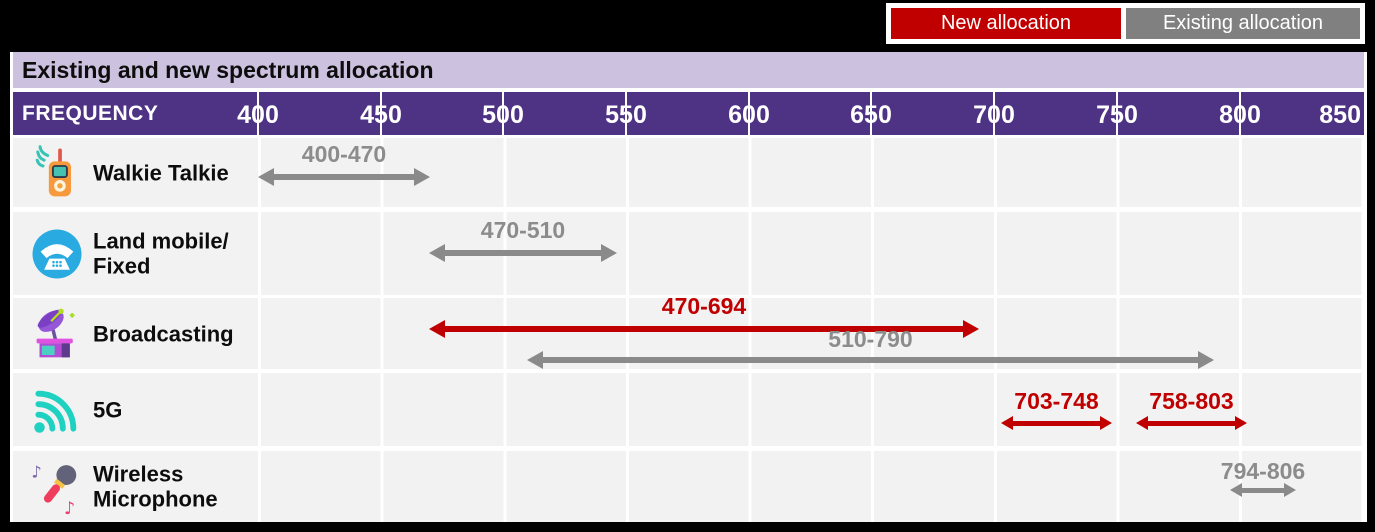  I want to click on telephone-icon, so click(57, 253).